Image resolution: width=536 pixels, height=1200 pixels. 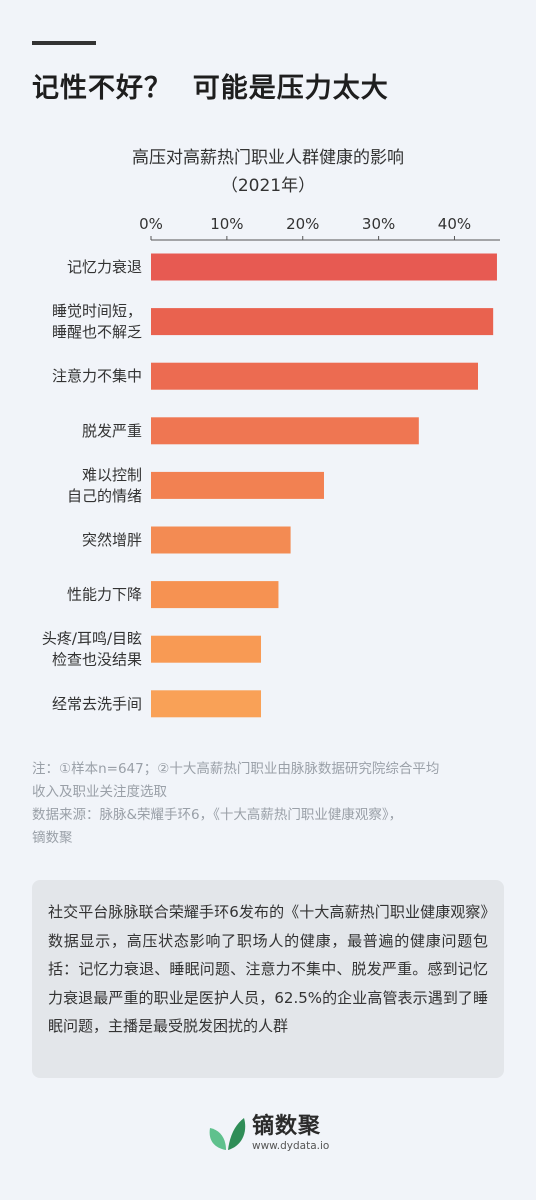 I want to click on category-label: 自己的情绪, so click(x=104, y=496).